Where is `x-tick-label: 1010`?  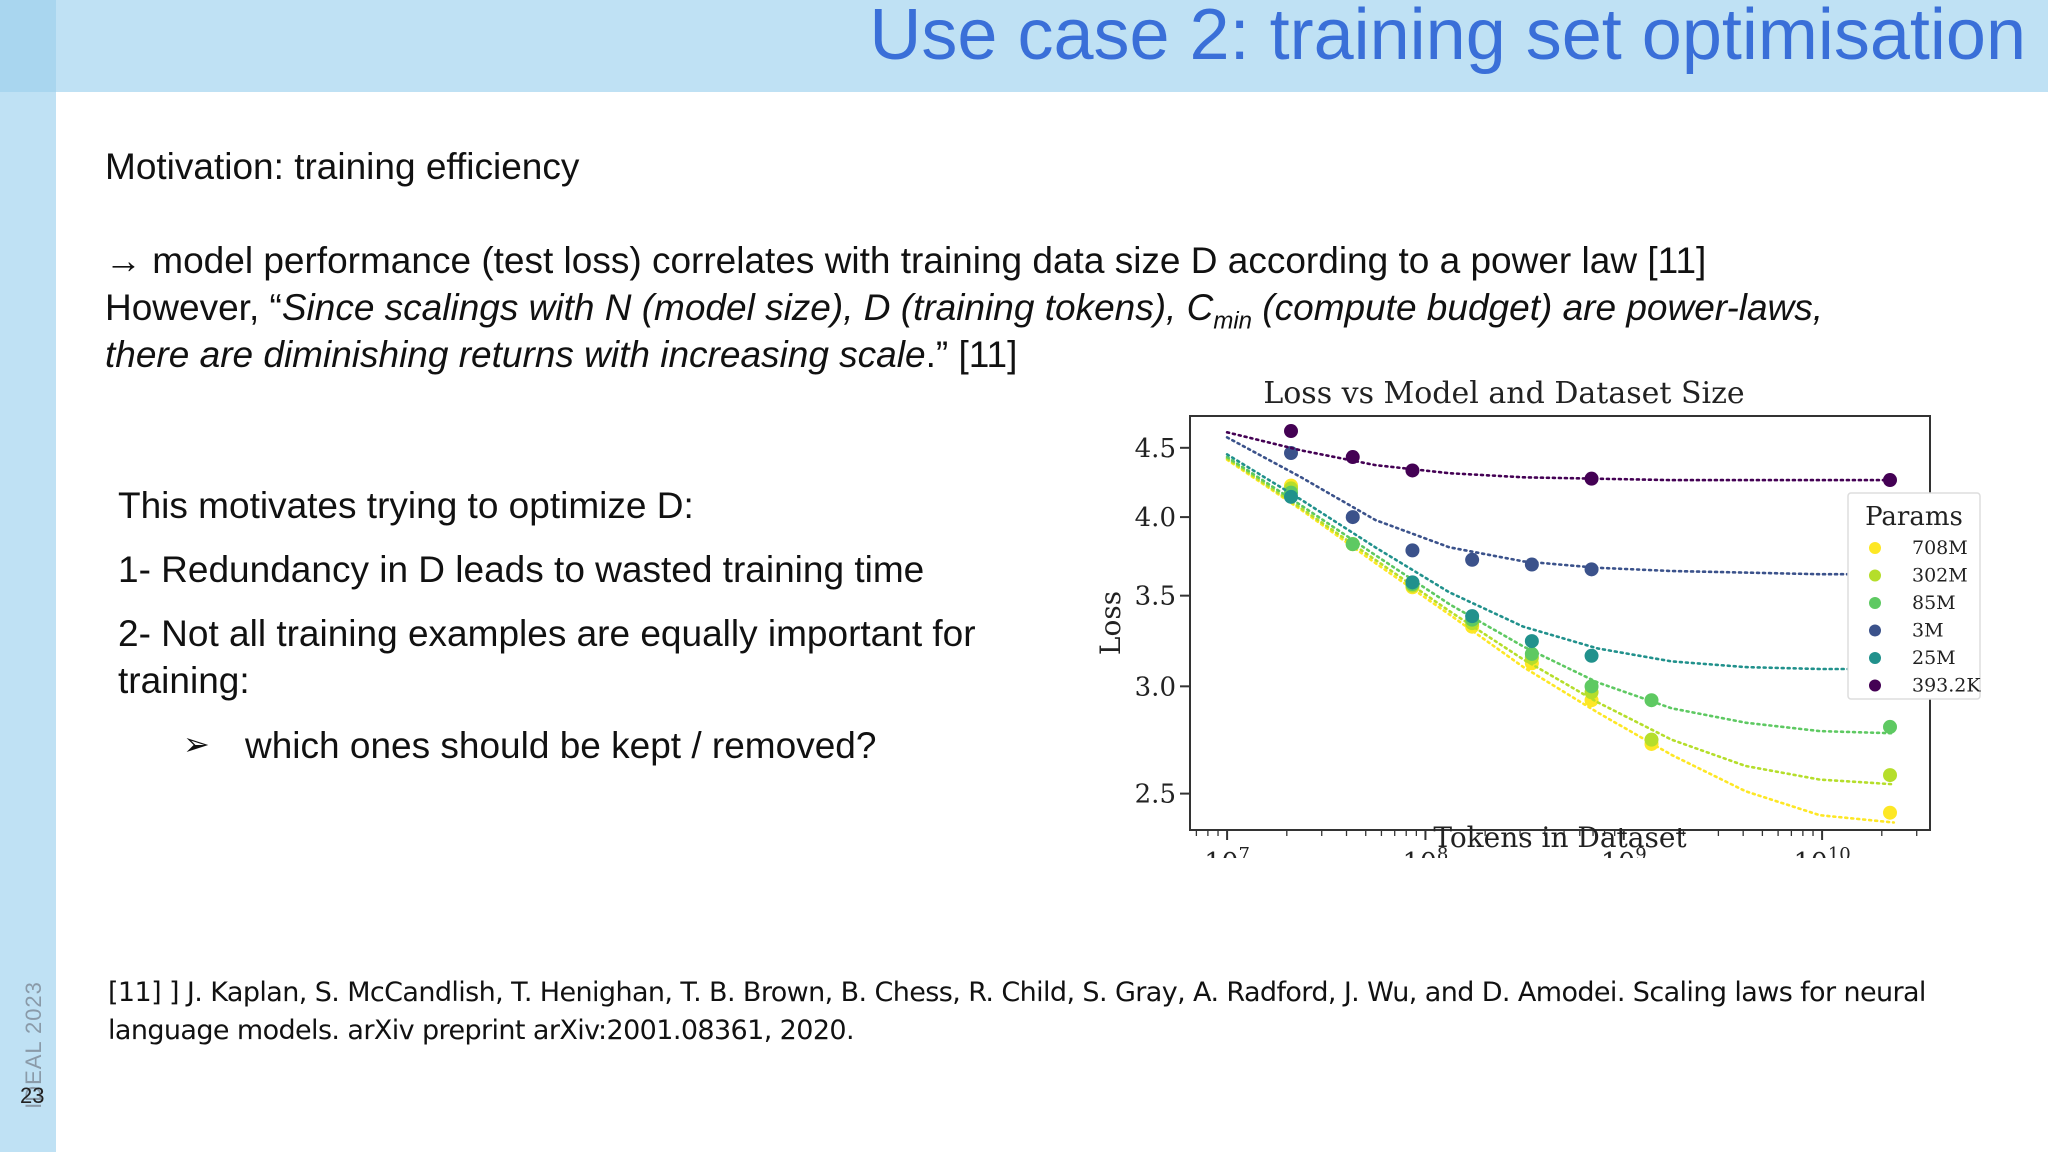
x-tick-label: 1010 is located at coordinates (1821, 851).